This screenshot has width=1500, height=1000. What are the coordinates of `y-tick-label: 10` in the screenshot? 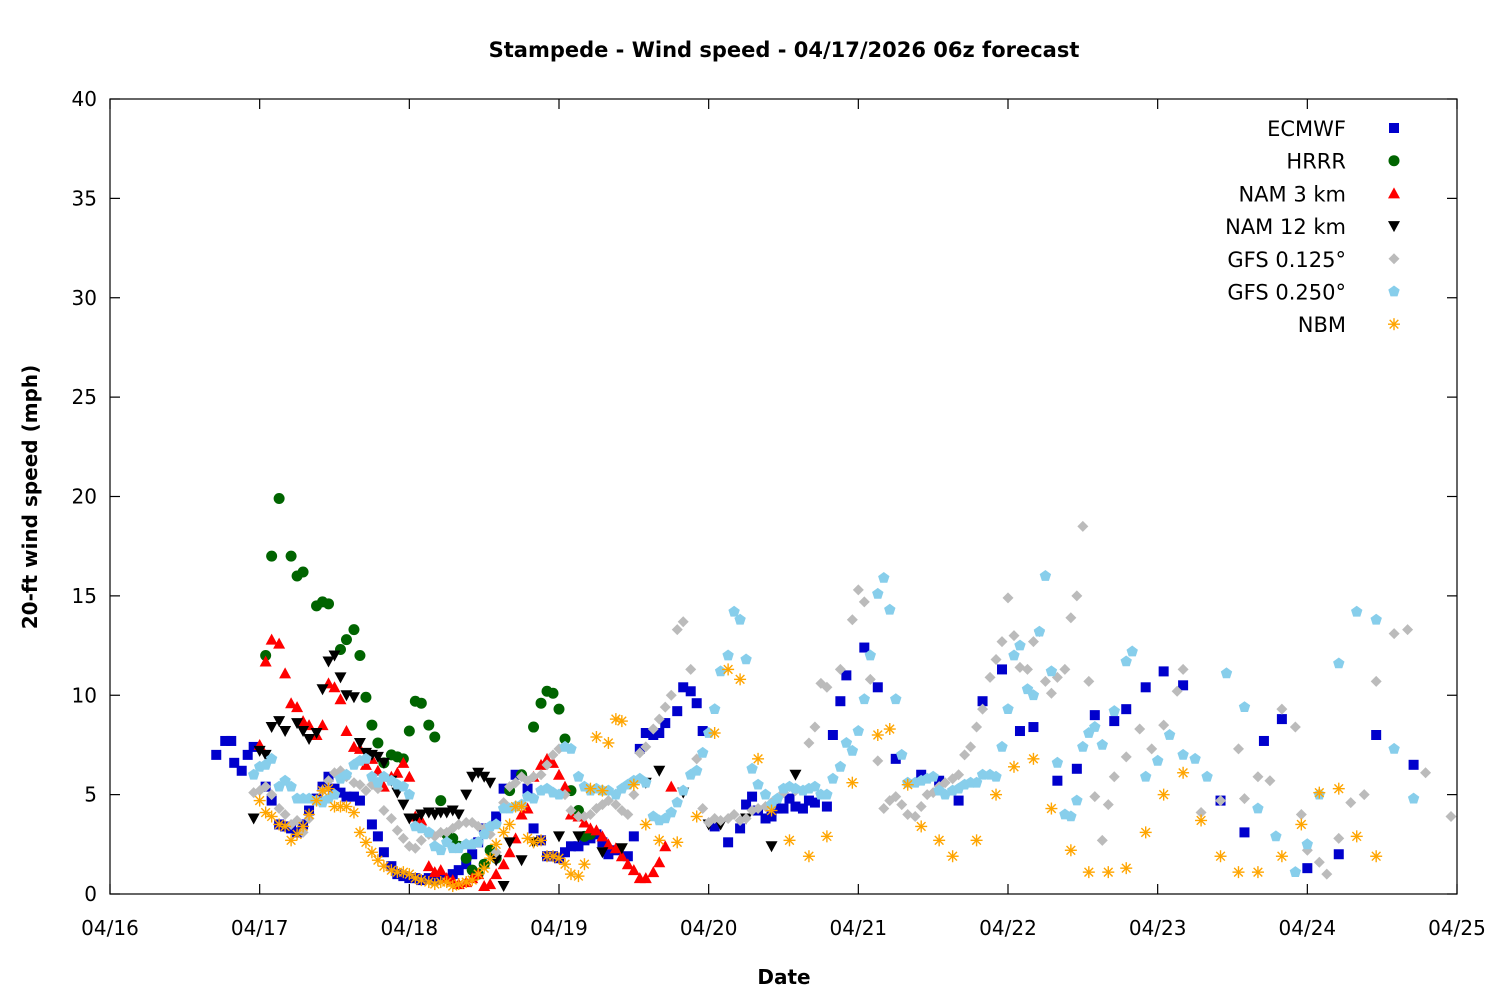 It's located at (84, 695).